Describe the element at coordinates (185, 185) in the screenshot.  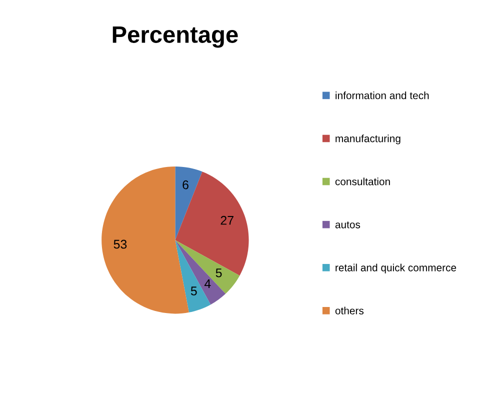
I see `data-label: 6` at that location.